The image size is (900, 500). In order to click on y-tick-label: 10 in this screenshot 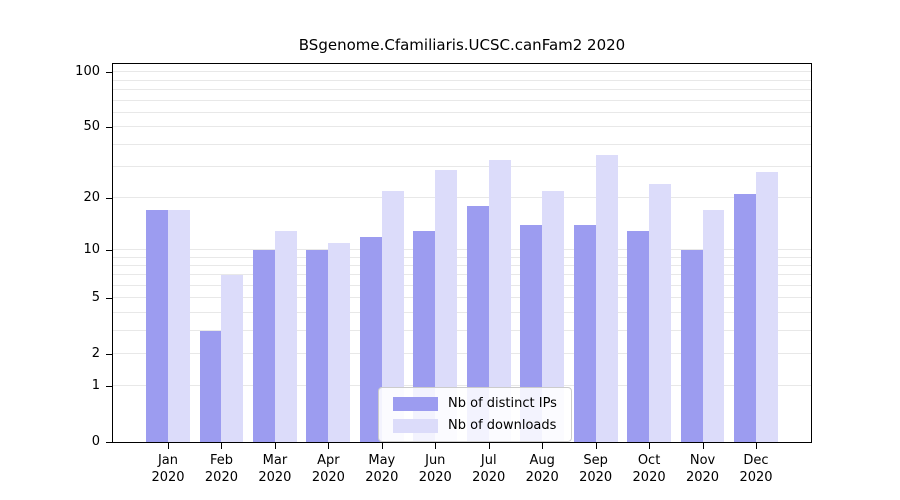, I will do `click(91, 249)`.